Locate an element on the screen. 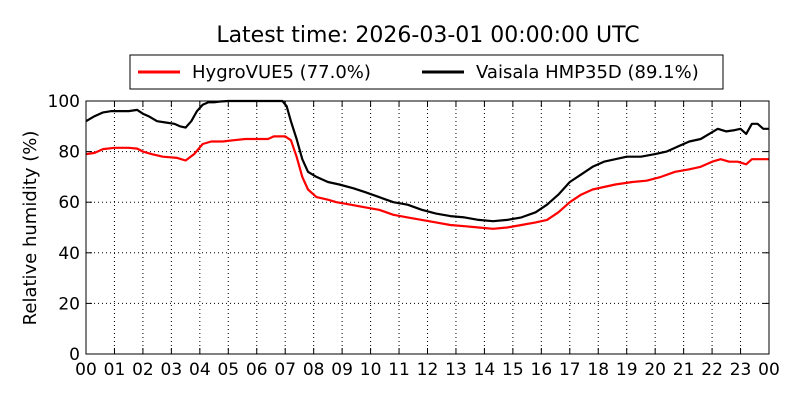 This screenshot has height=400, width=800. x-tick-label: 02 is located at coordinates (143, 370).